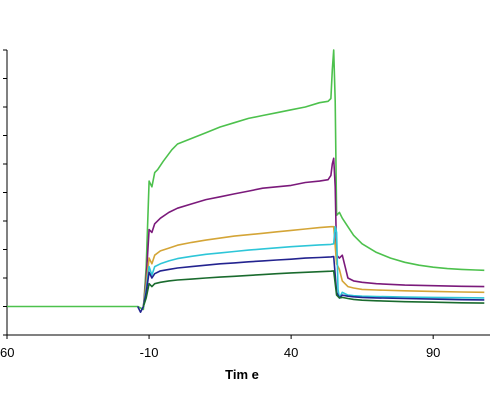 This screenshot has height=400, width=495. Describe the element at coordinates (220, 347) in the screenshot. I see `x-tick-group: 60 -10 40 90` at that location.